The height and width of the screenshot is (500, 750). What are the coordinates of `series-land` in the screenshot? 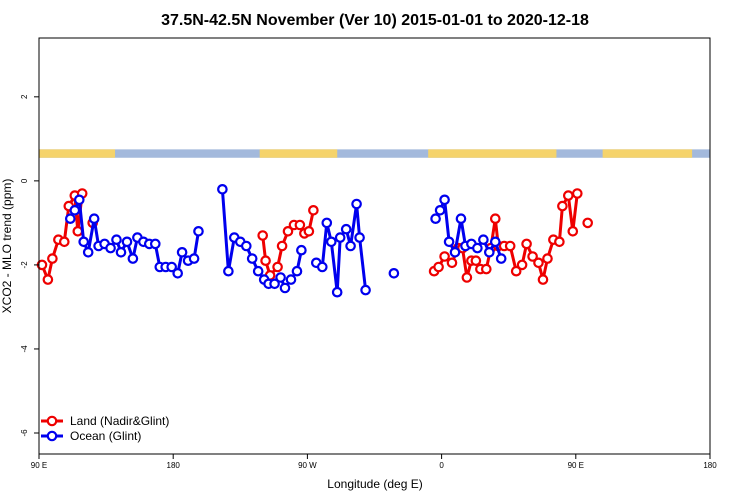 It's located at (314, 236).